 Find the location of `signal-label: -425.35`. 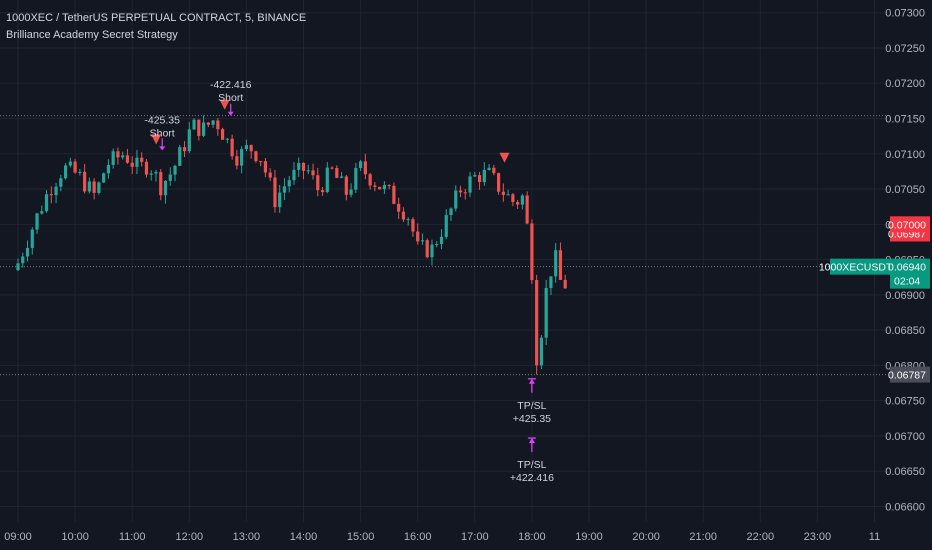

signal-label: -425.35 is located at coordinates (162, 120).